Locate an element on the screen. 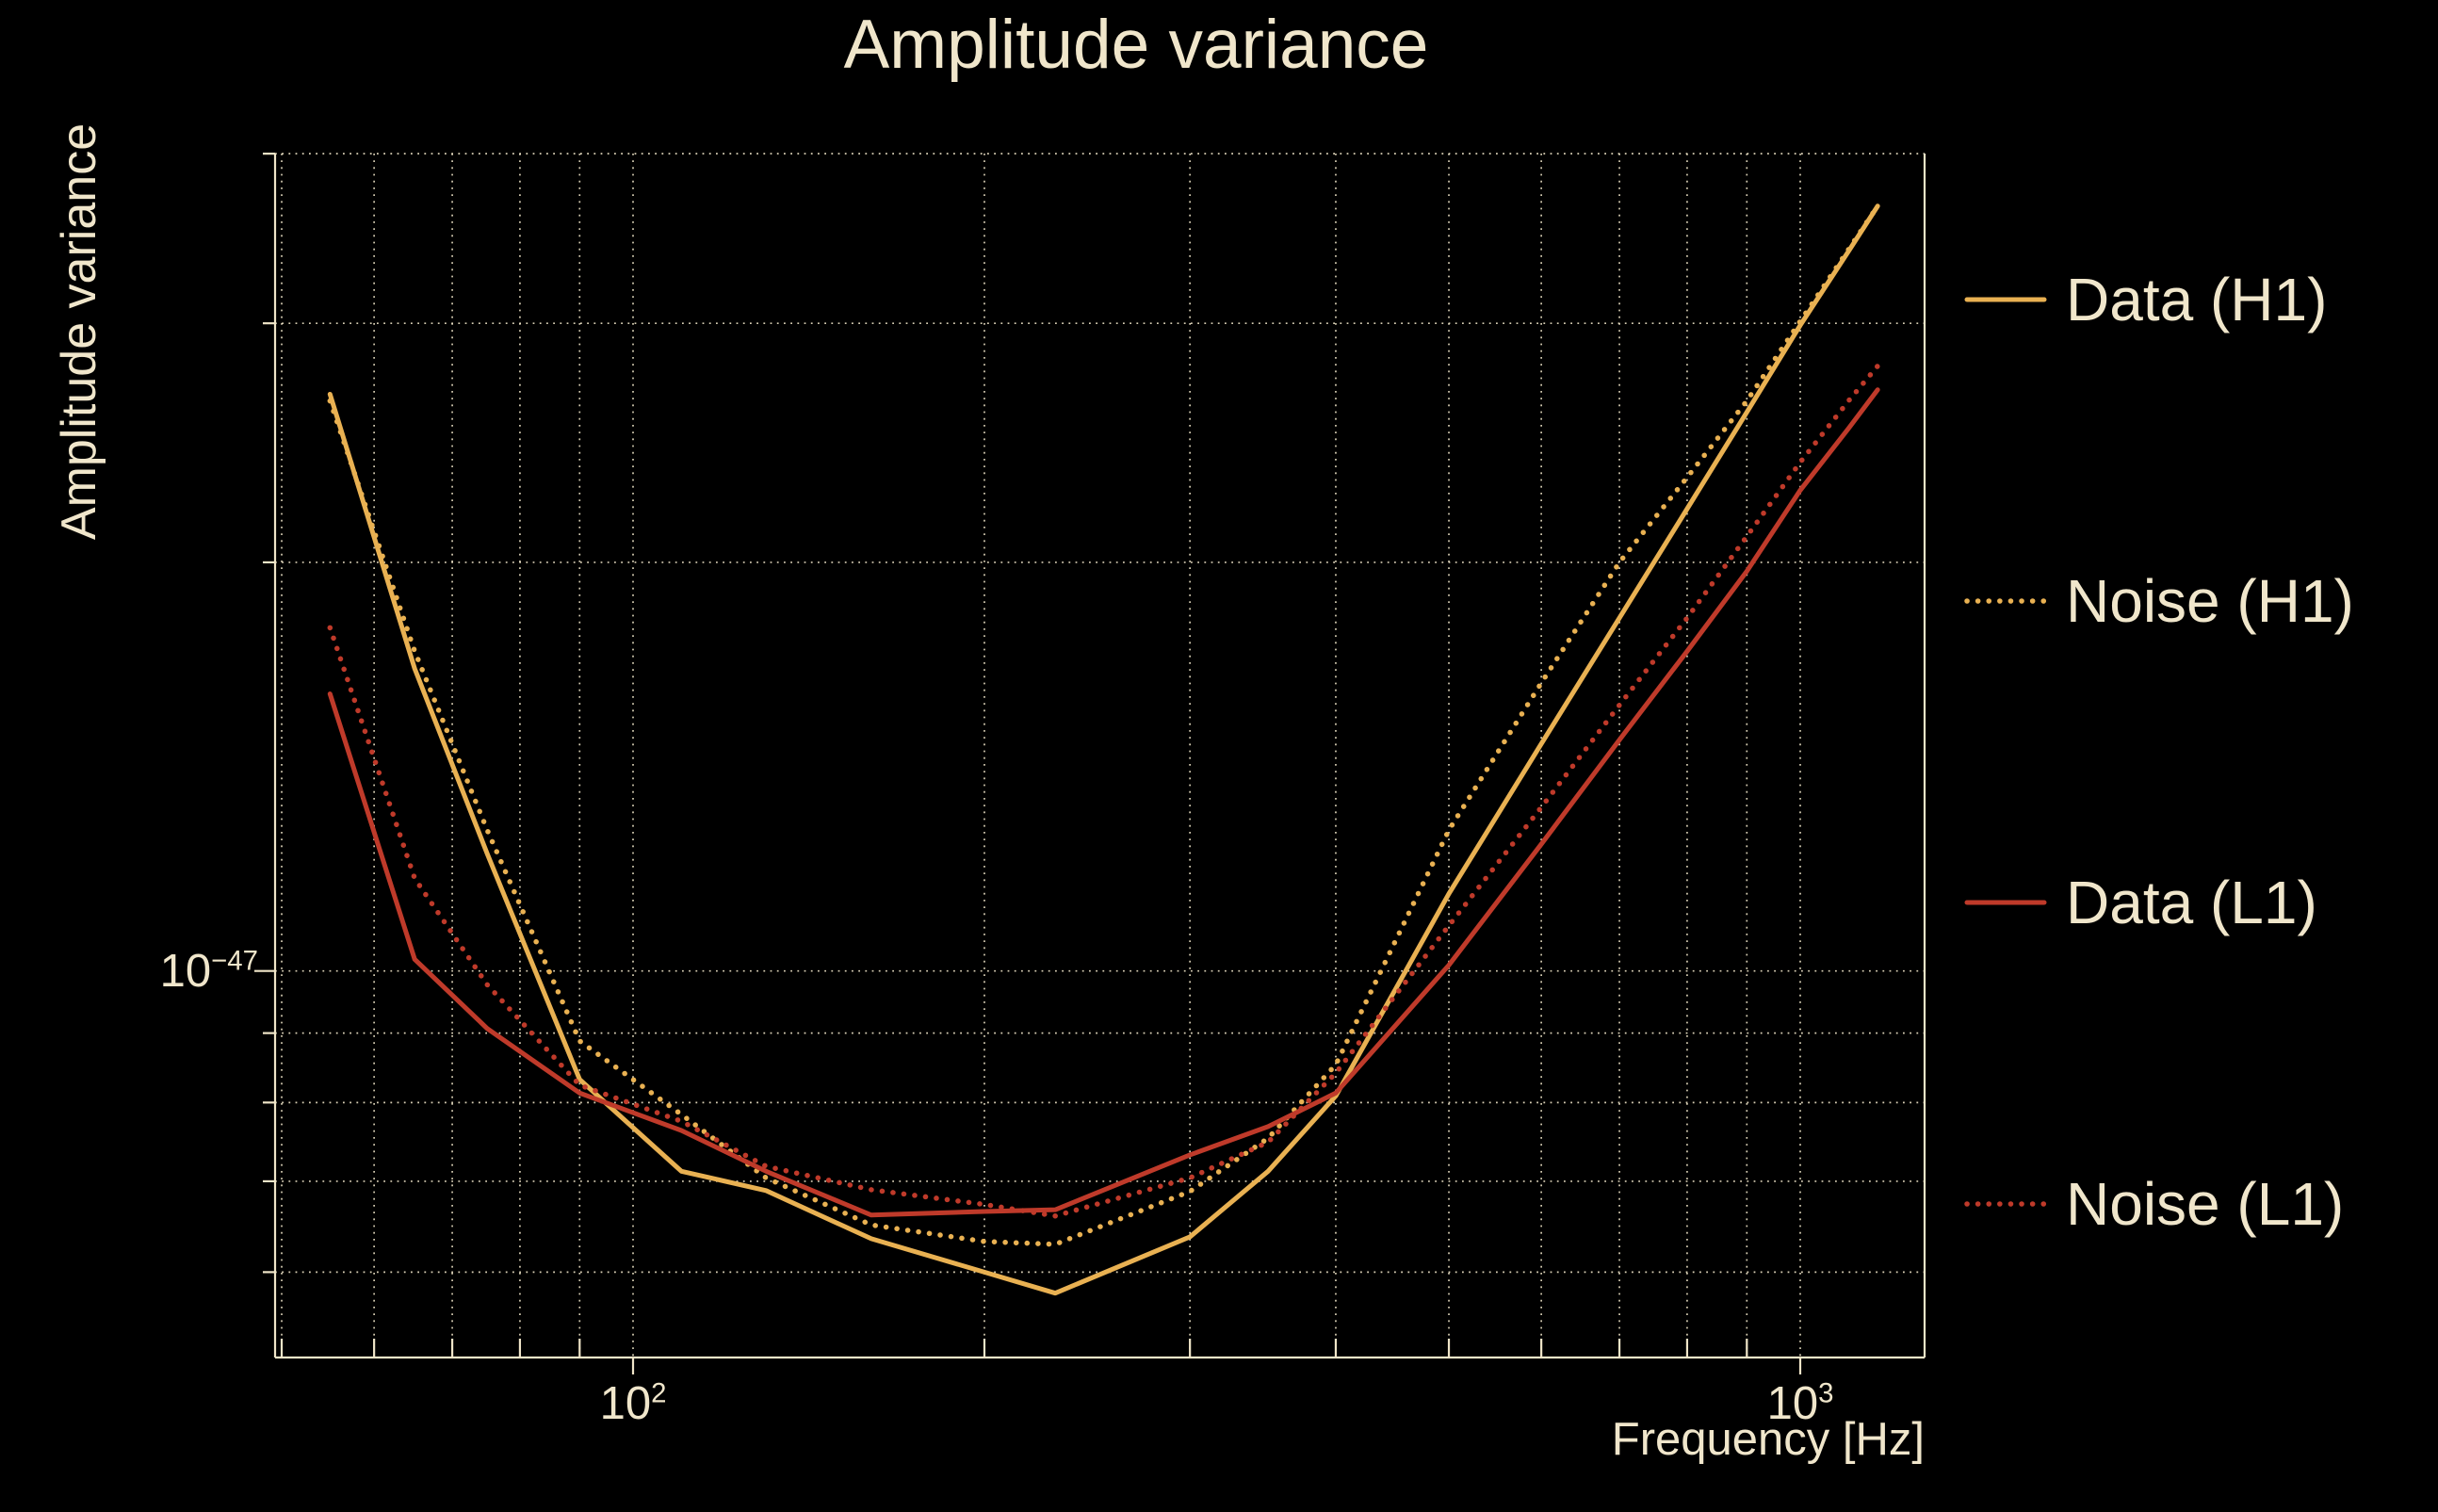  legend-label: Noise (L1) is located at coordinates (2205, 1204).